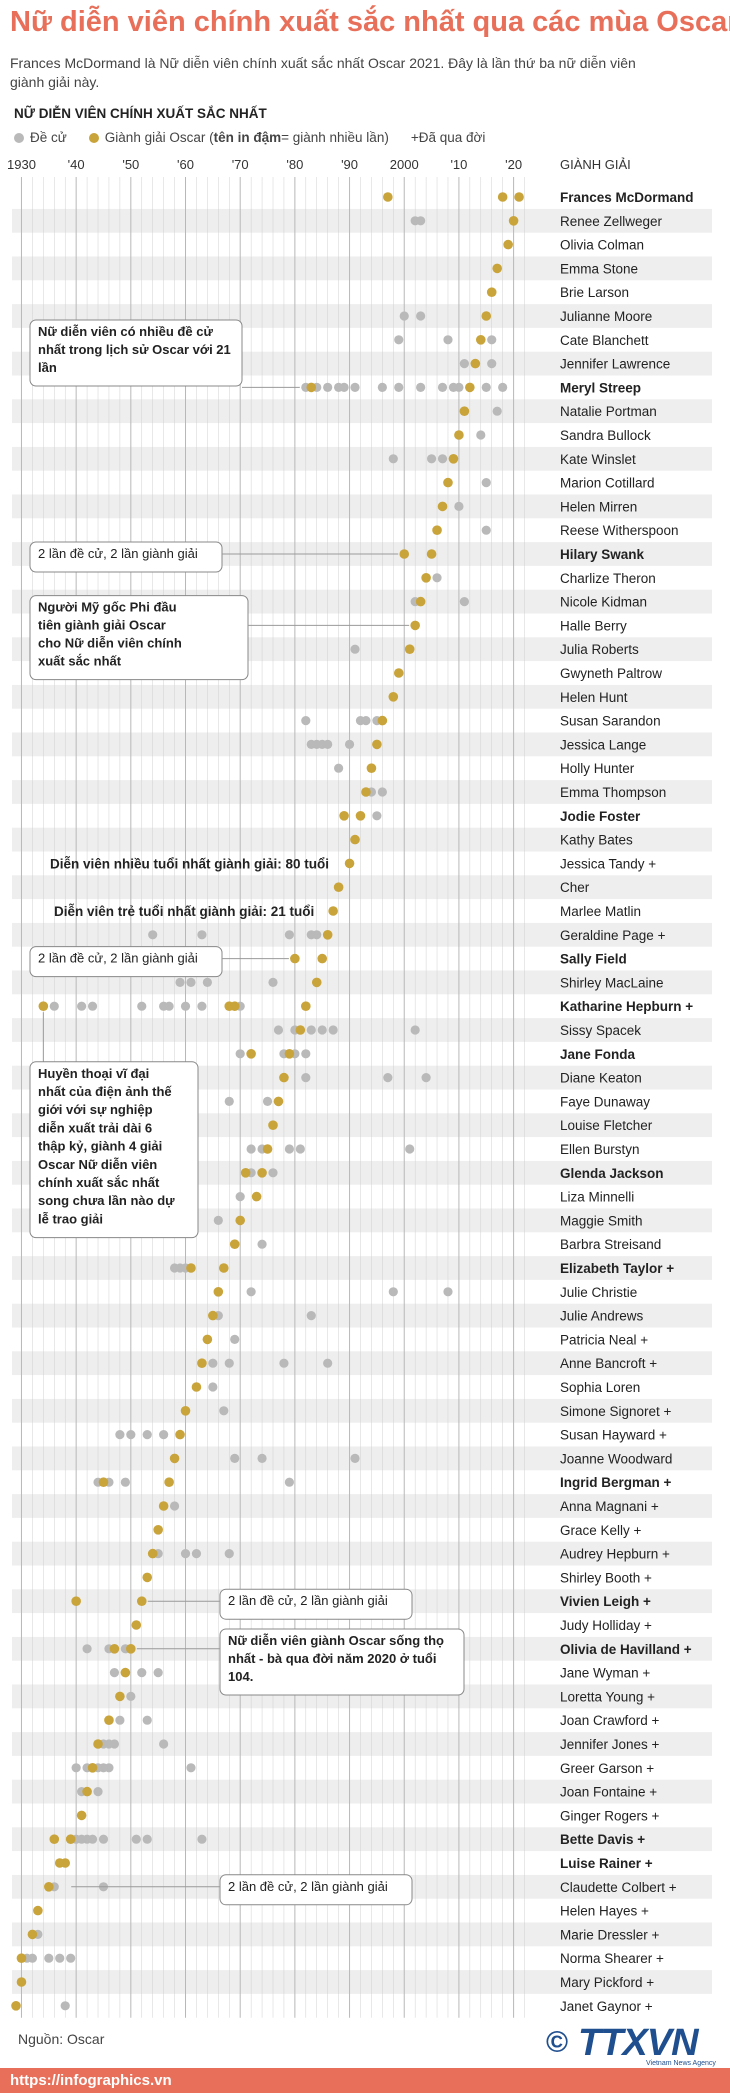  Describe the element at coordinates (606, 316) in the screenshot. I see `actress-name: Julianne Moore` at that location.